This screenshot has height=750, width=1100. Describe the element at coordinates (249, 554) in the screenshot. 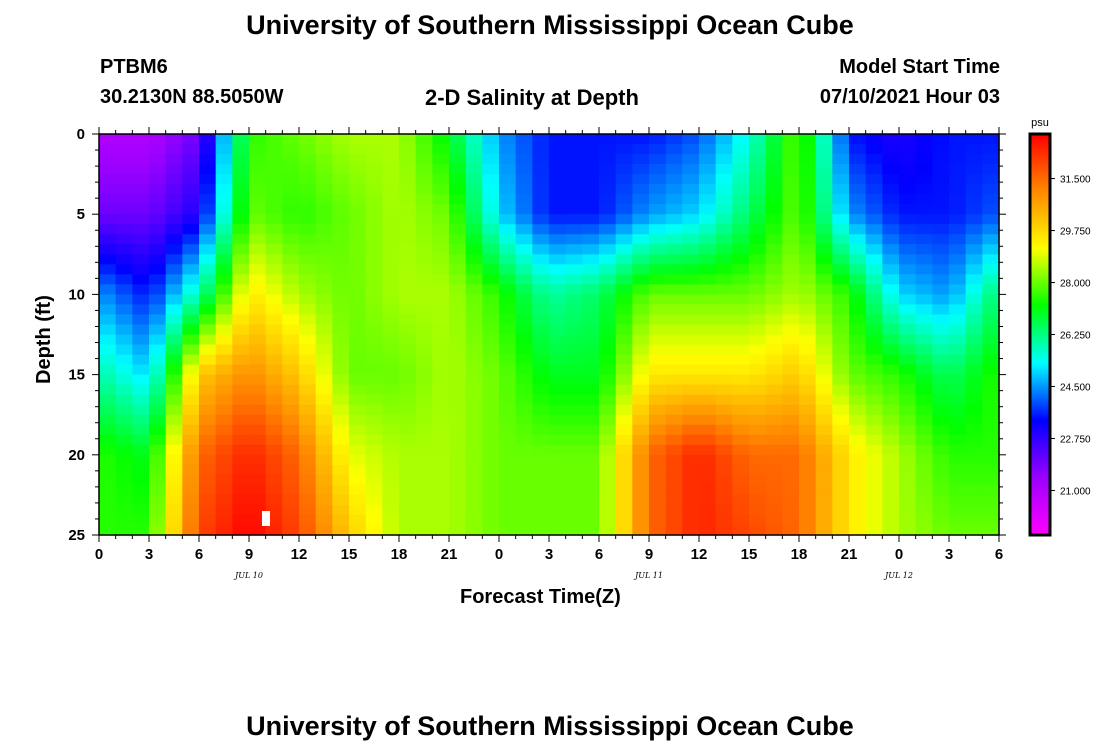

I see `x-tick-label: 9` at that location.